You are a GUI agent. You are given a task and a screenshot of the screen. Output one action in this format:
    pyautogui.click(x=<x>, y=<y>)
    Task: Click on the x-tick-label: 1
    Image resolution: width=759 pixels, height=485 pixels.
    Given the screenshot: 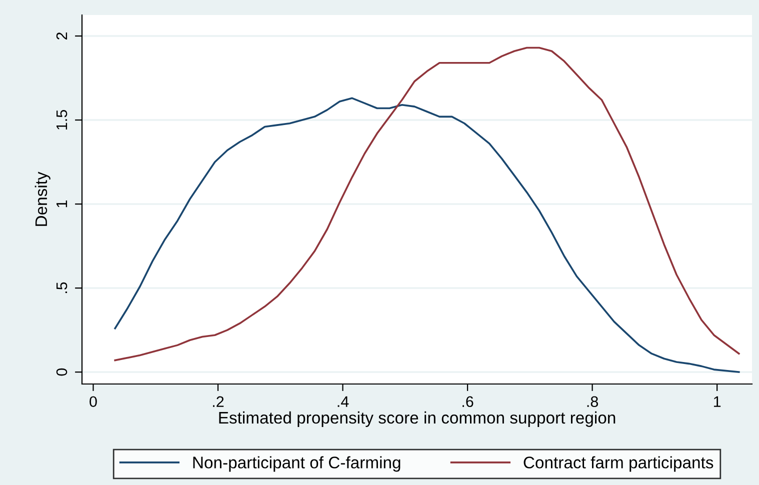 What is the action you would take?
    pyautogui.click(x=717, y=401)
    